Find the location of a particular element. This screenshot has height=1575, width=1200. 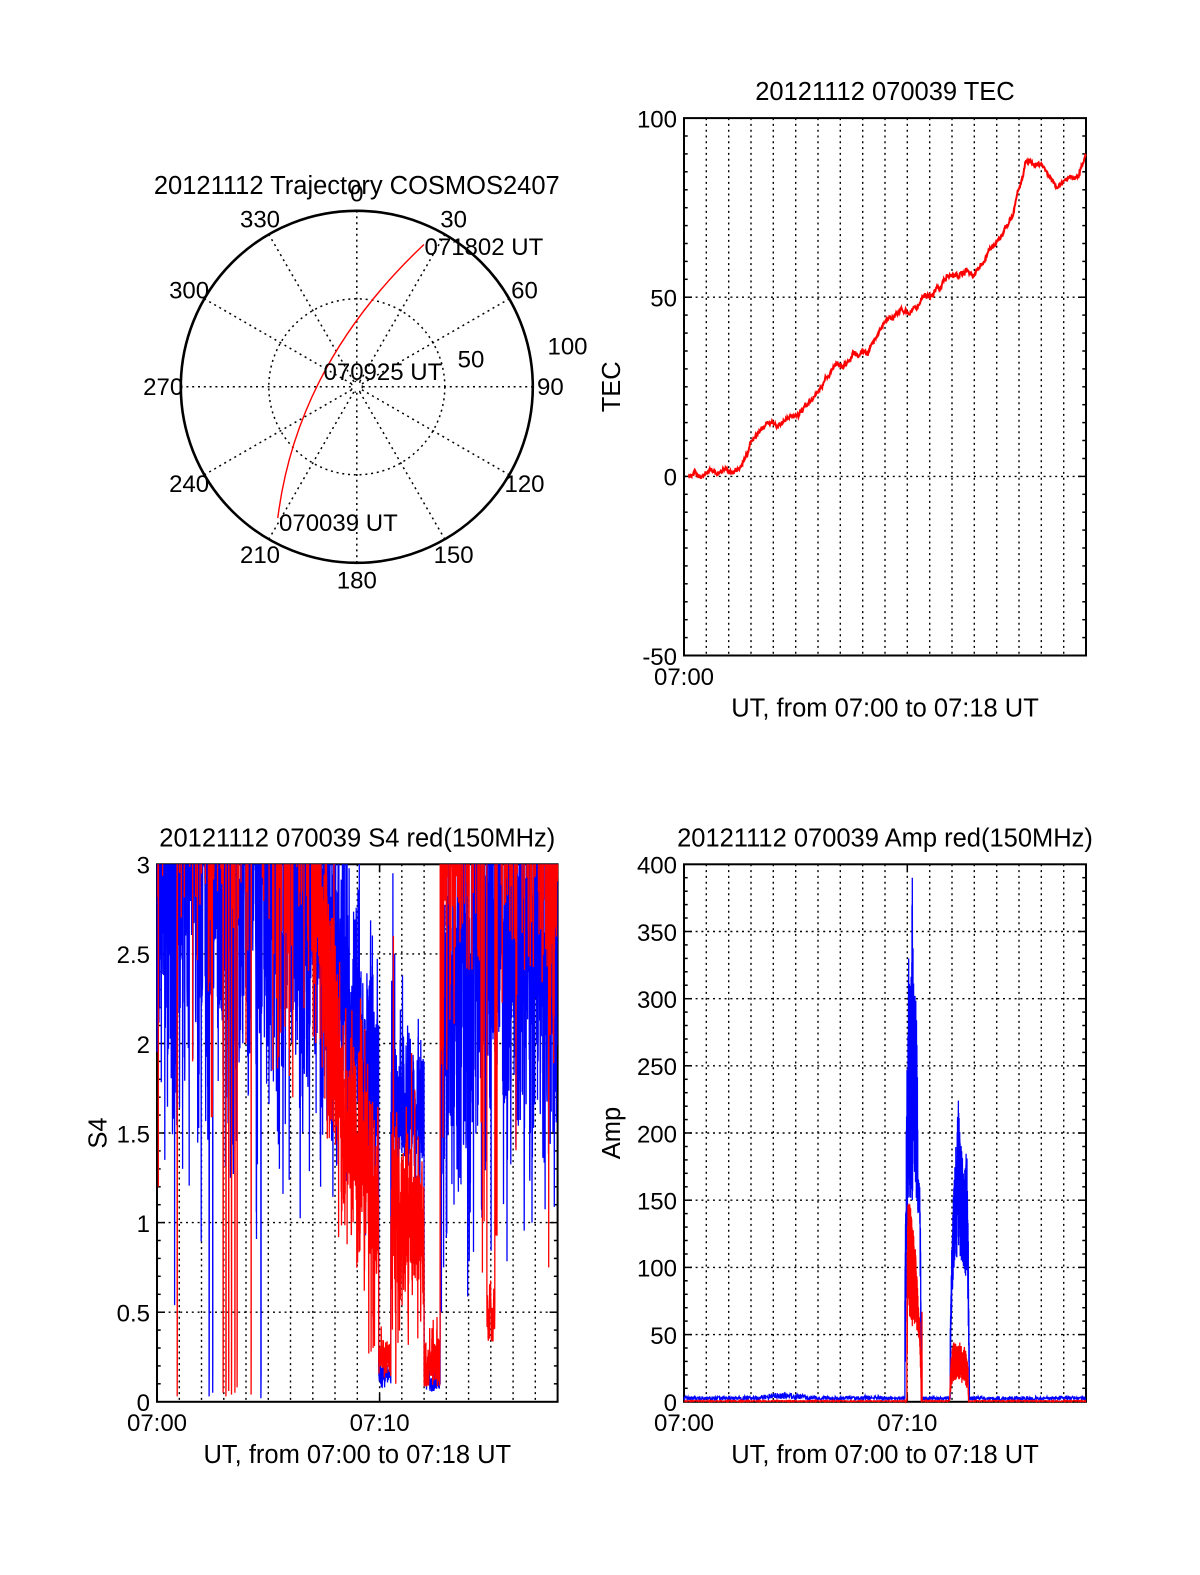

svg-text: 350 is located at coordinates (657, 933).